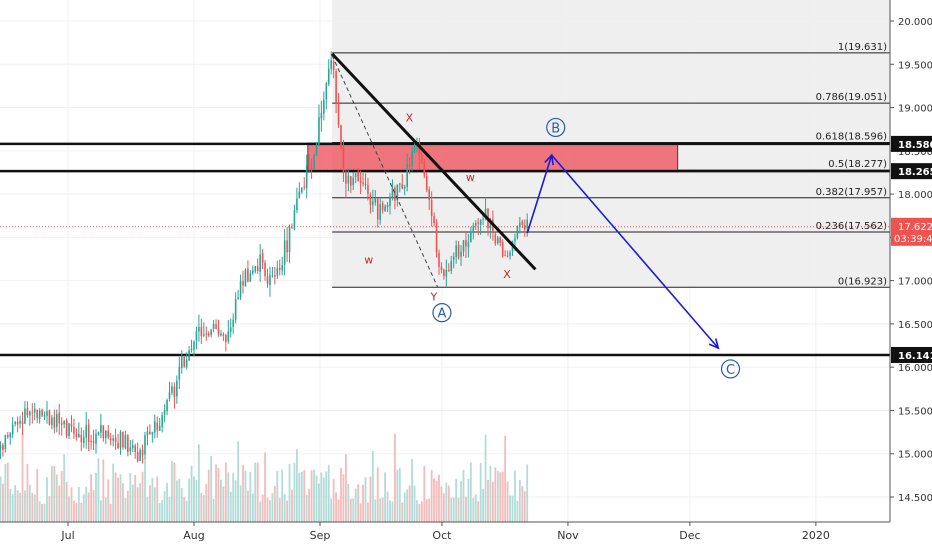 This screenshot has height=554, width=932. What do you see at coordinates (689, 535) in the screenshot?
I see `x-tick-label: Dec` at bounding box center [689, 535].